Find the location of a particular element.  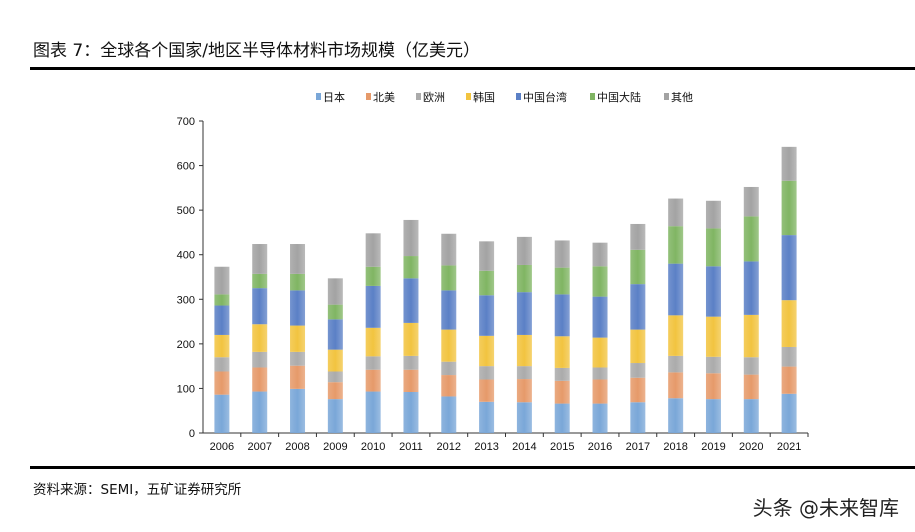

y-tick-label: 200 is located at coordinates (186, 345).